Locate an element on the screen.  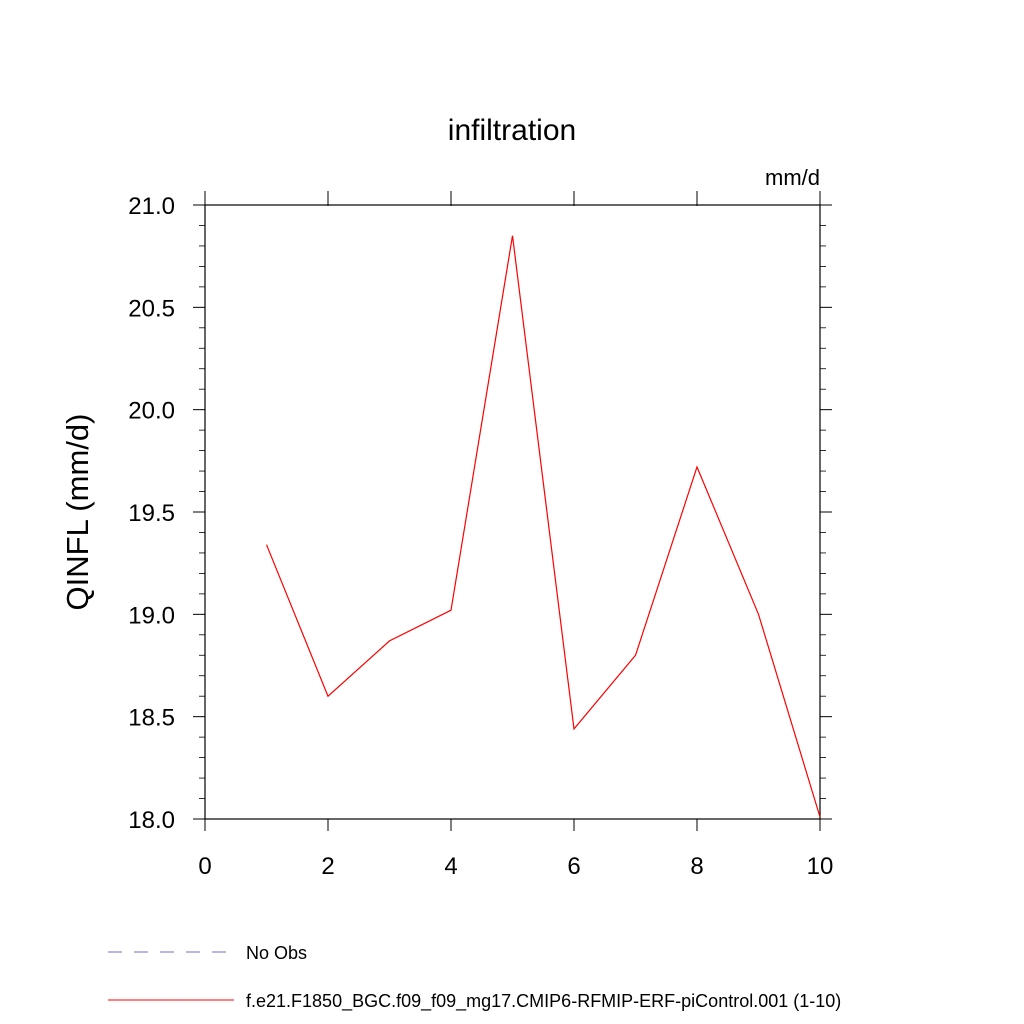
y-axis-label: QINFL (mm/d) is located at coordinates (77, 512).